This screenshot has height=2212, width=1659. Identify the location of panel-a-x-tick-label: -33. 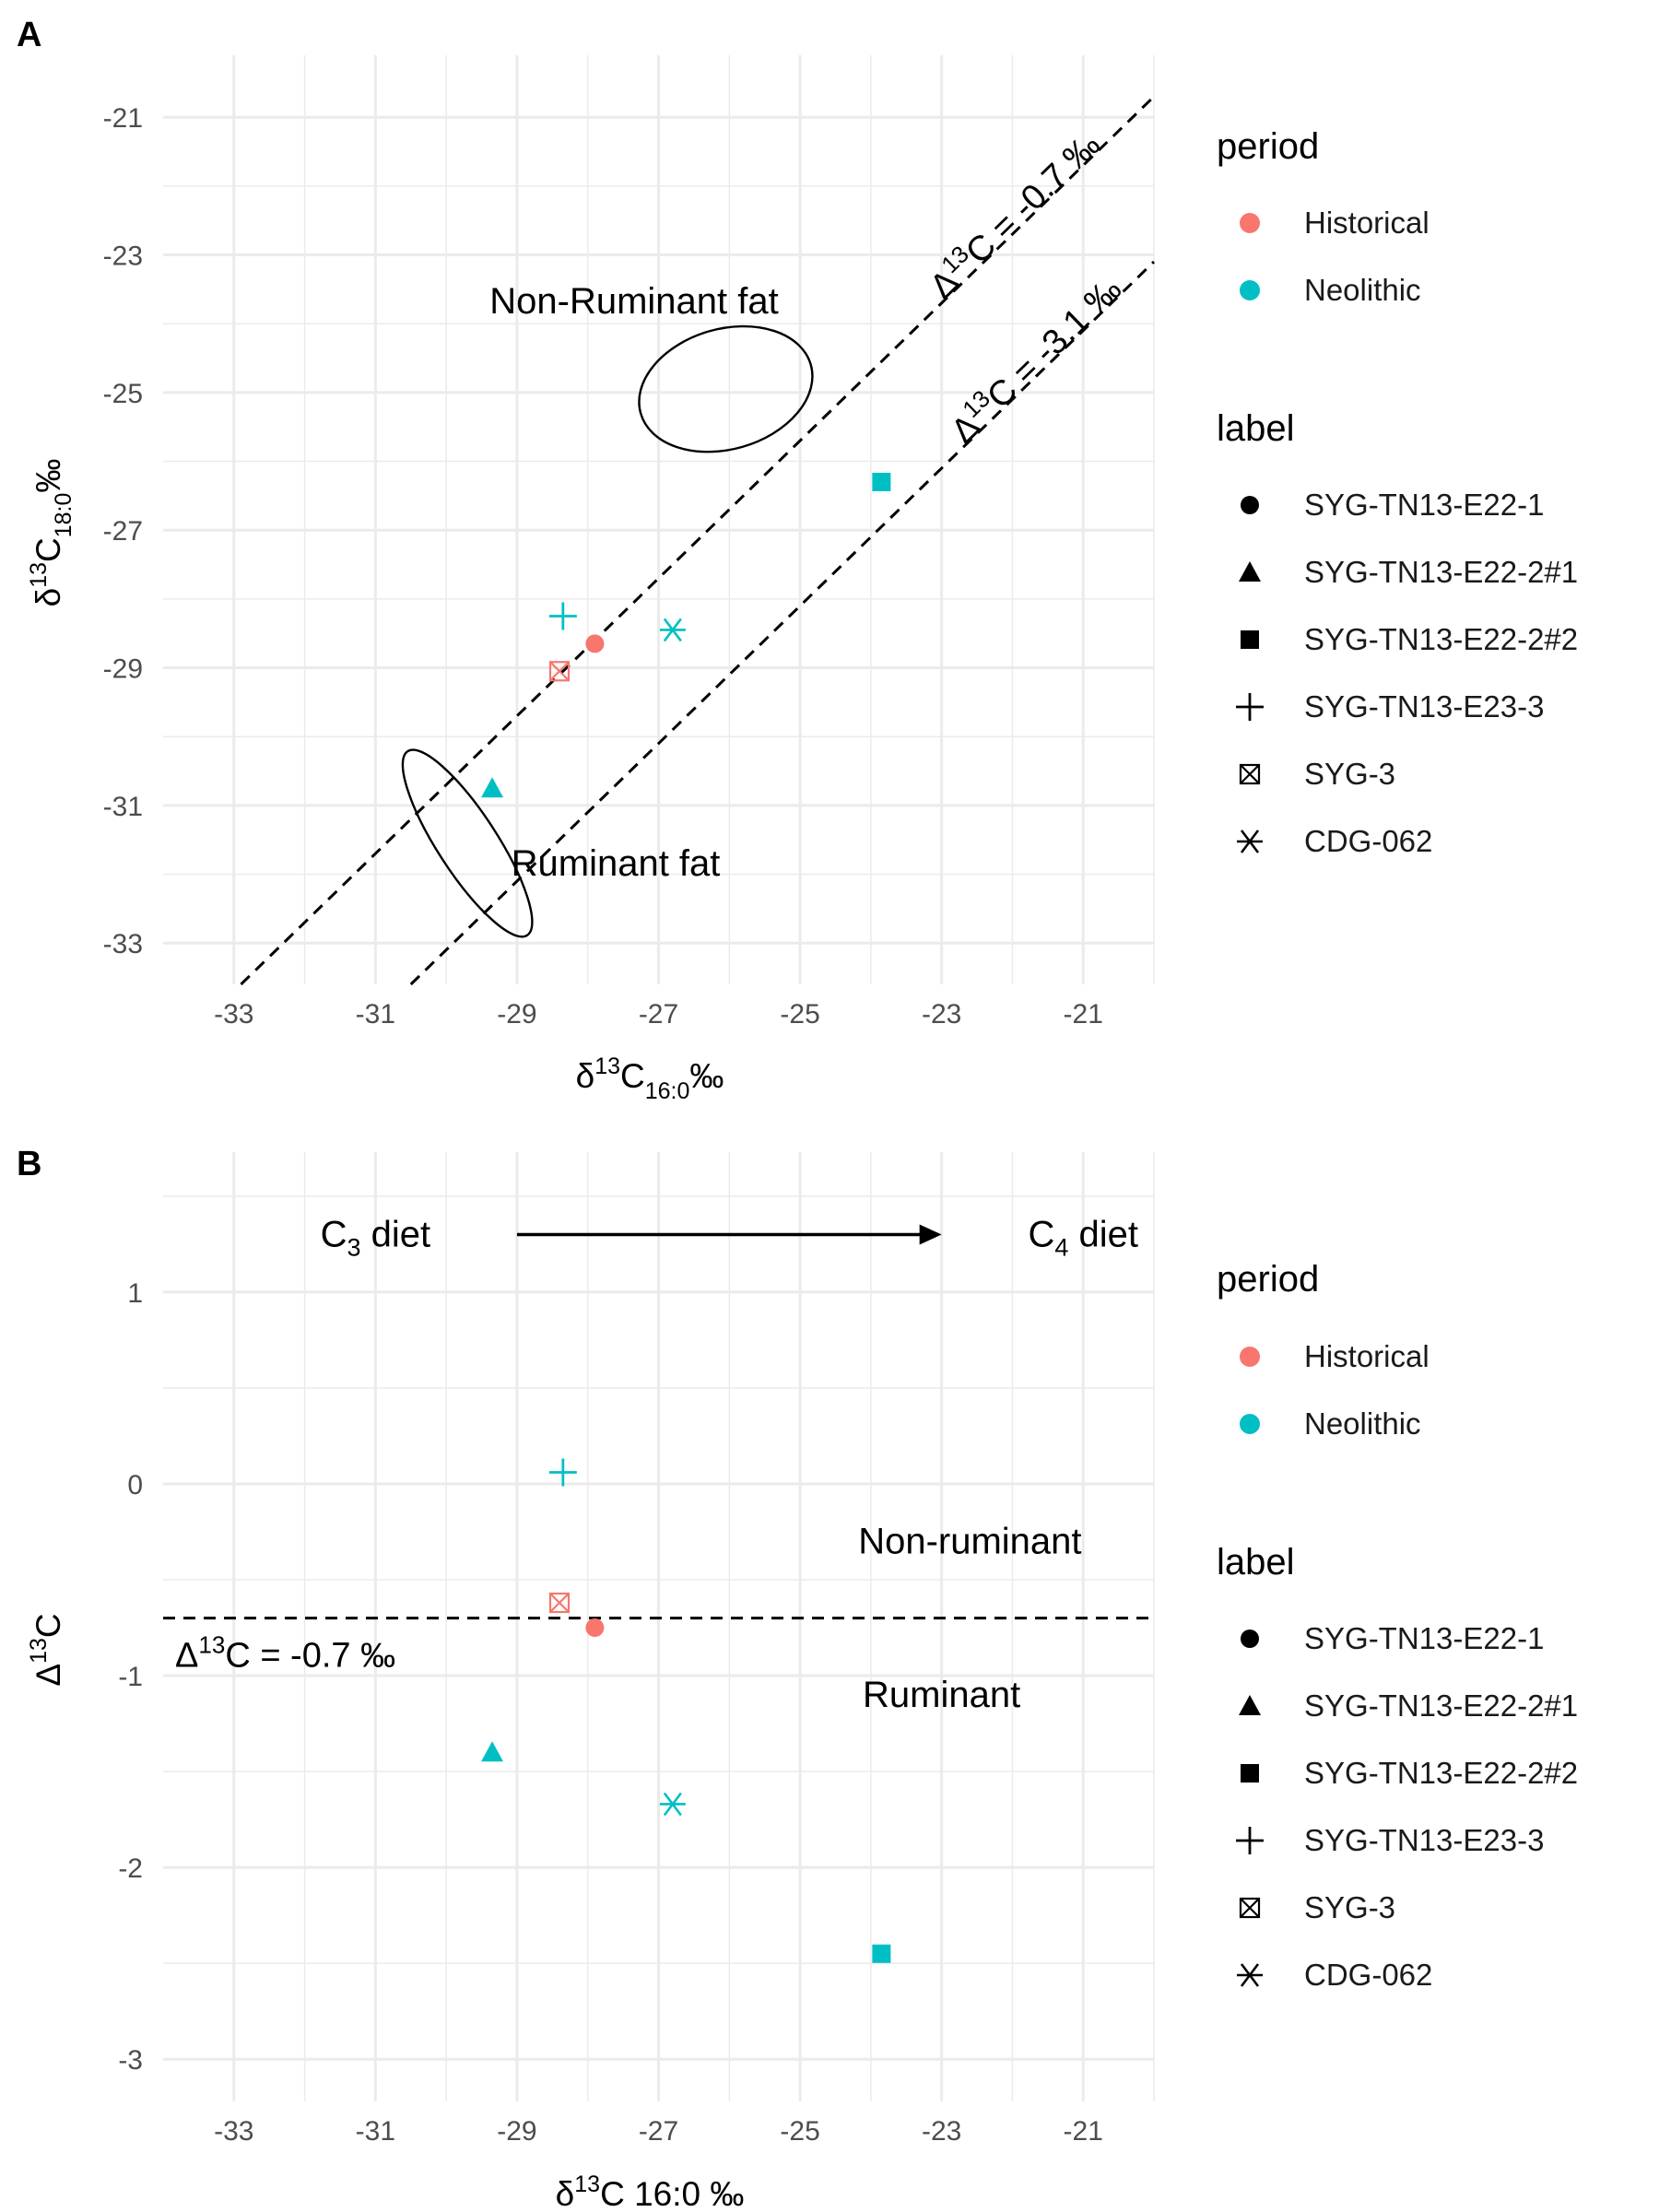
(233, 1014).